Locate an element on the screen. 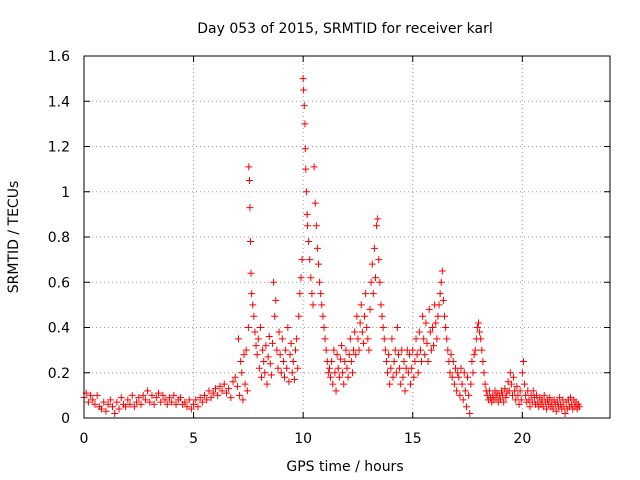 The image size is (640, 480). x-tick-label: 10 is located at coordinates (303, 439).